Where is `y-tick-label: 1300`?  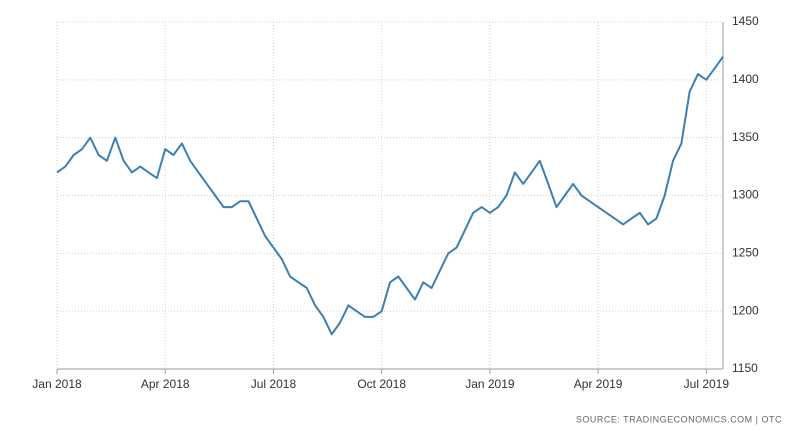 y-tick-label: 1300 is located at coordinates (745, 195).